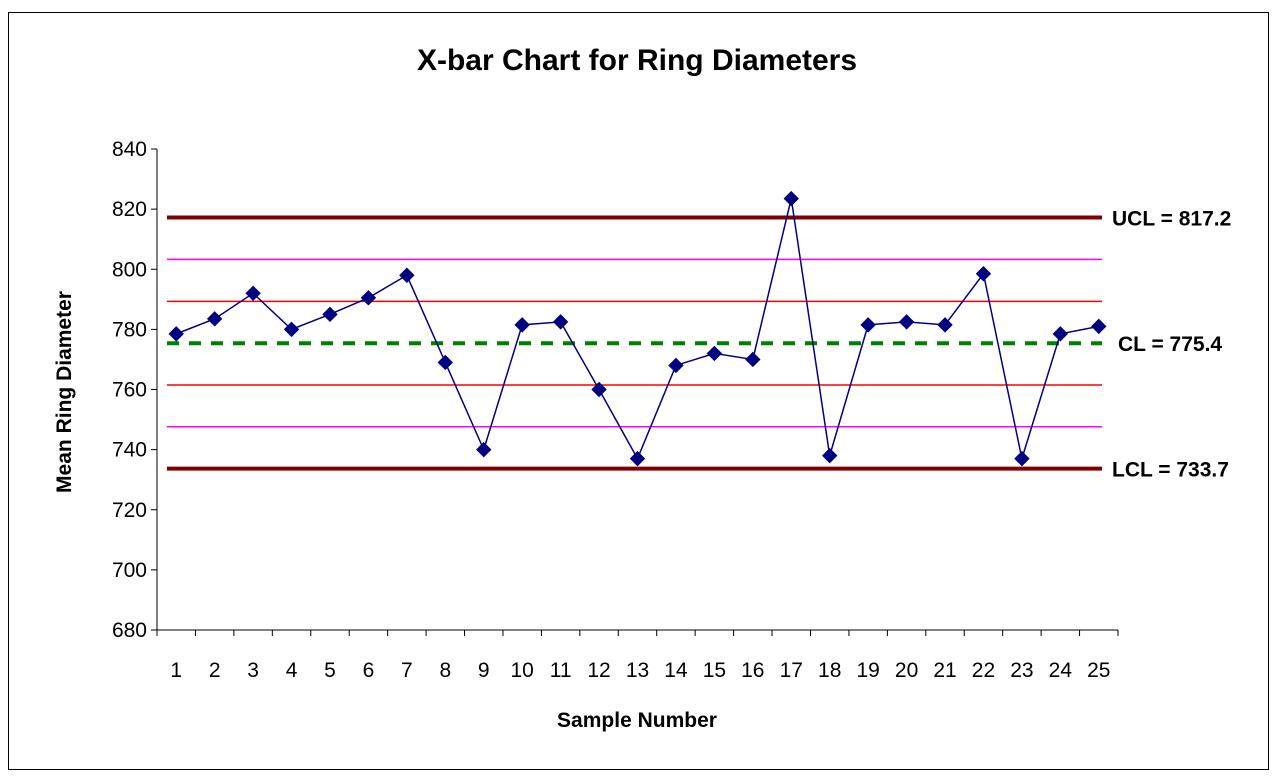 The width and height of the screenshot is (1277, 783). What do you see at coordinates (129, 269) in the screenshot?
I see `y-tick-label-6: 800` at bounding box center [129, 269].